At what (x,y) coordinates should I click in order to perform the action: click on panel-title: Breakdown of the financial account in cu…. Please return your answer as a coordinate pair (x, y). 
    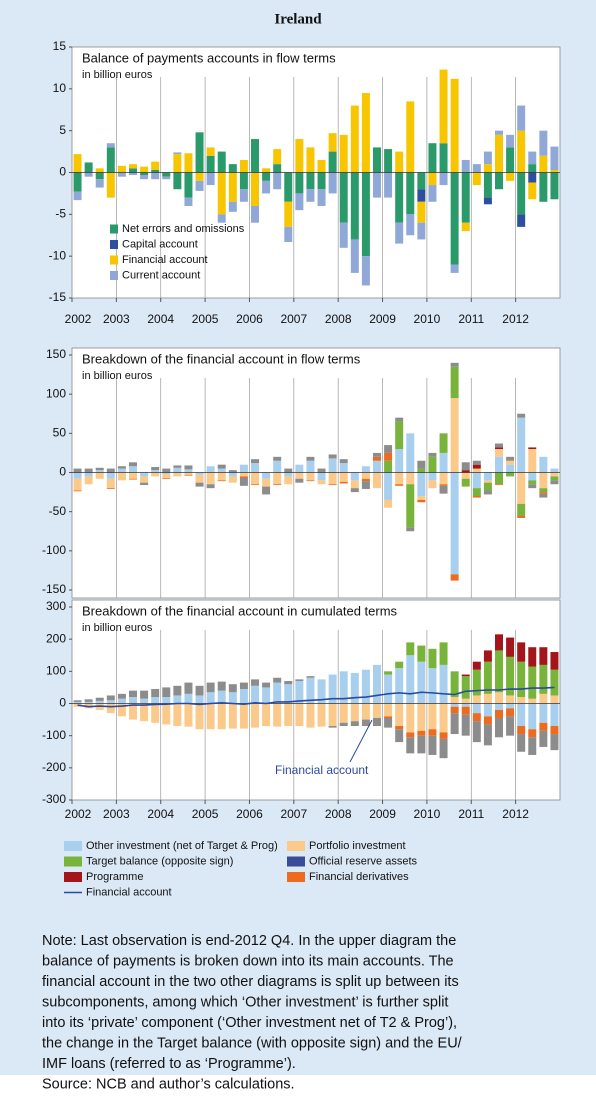
    Looking at the image, I should click on (240, 610).